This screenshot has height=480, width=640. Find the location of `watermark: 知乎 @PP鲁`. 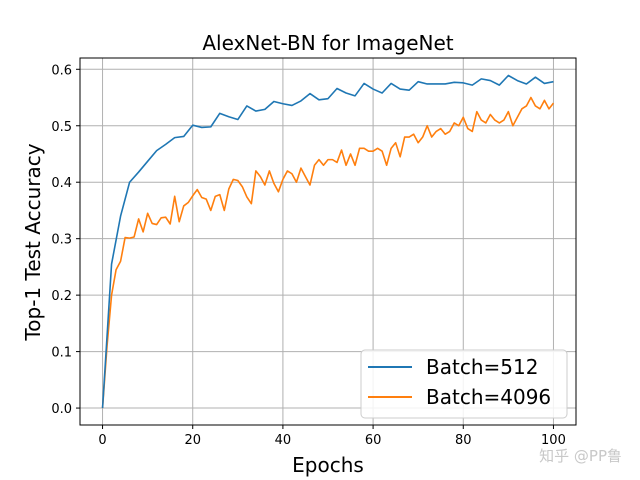

watermark: 知乎 @PP鲁 is located at coordinates (580, 456).